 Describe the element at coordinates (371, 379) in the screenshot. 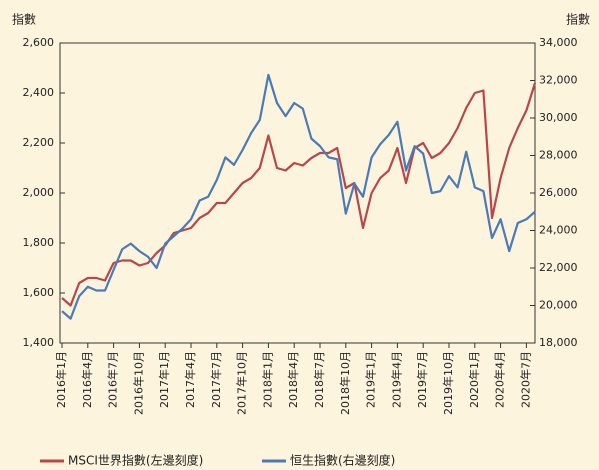

I see `x-tick-label: 2019年1月` at that location.